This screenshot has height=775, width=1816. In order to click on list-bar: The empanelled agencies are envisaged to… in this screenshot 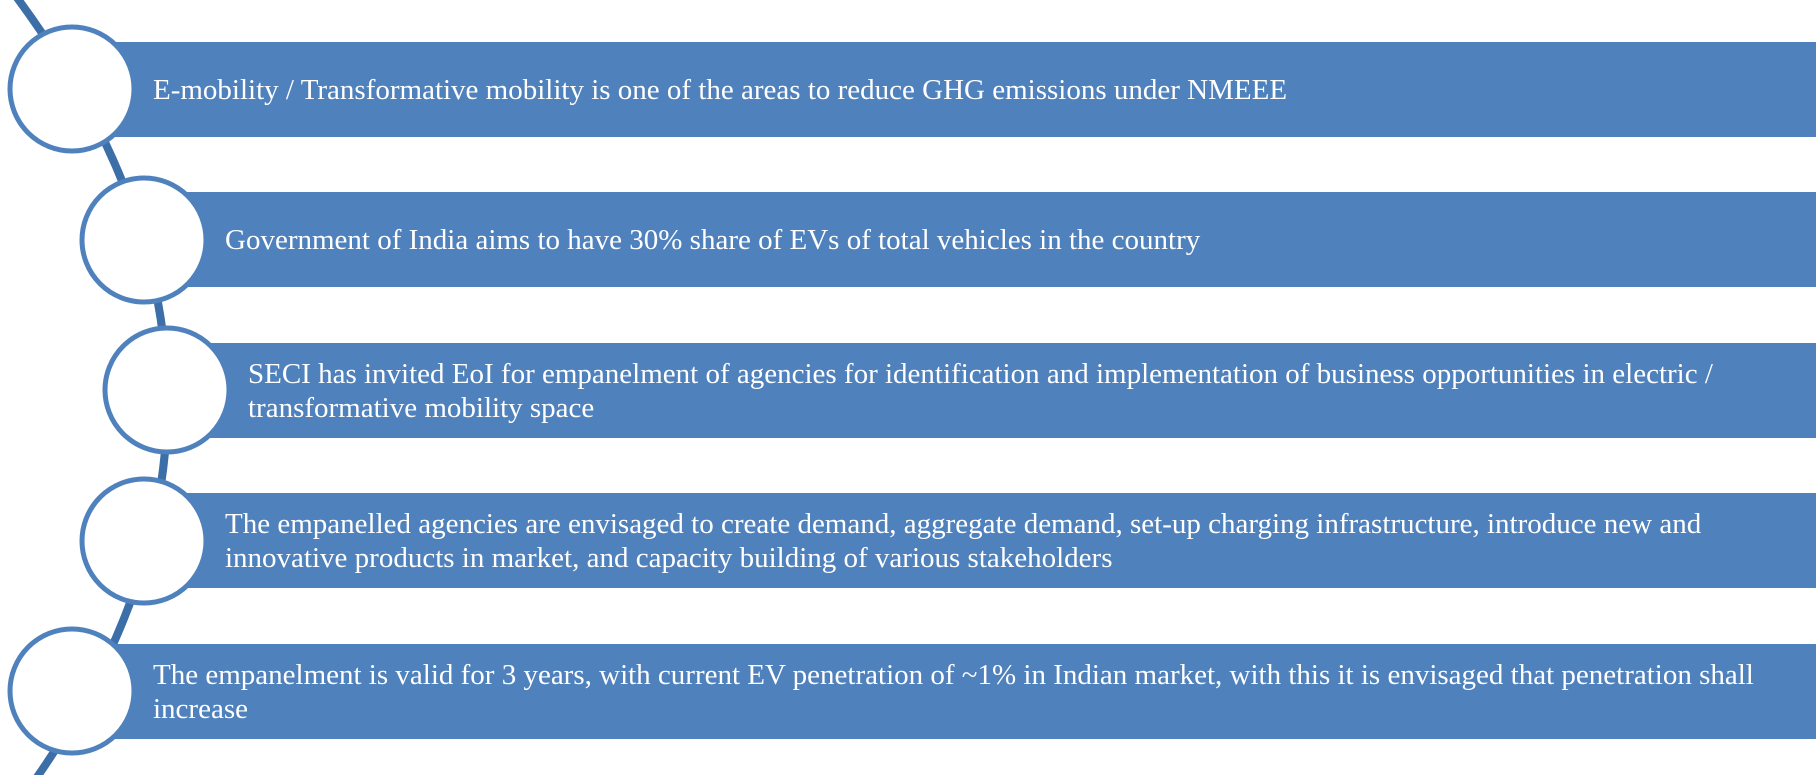, I will do `click(980, 540)`.